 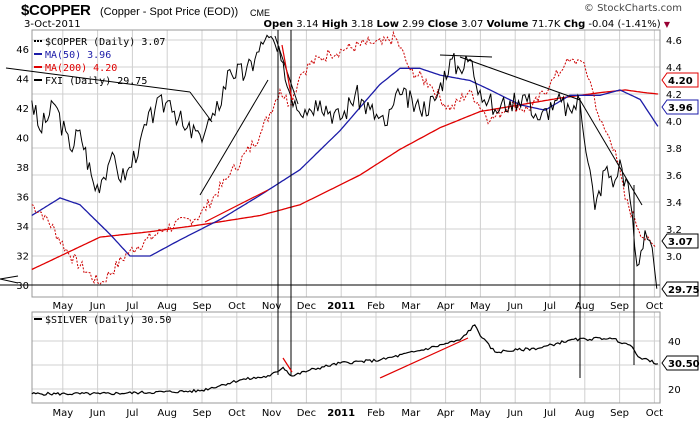 I want to click on quote-date: 3-Oct-2011, so click(x=52, y=24).